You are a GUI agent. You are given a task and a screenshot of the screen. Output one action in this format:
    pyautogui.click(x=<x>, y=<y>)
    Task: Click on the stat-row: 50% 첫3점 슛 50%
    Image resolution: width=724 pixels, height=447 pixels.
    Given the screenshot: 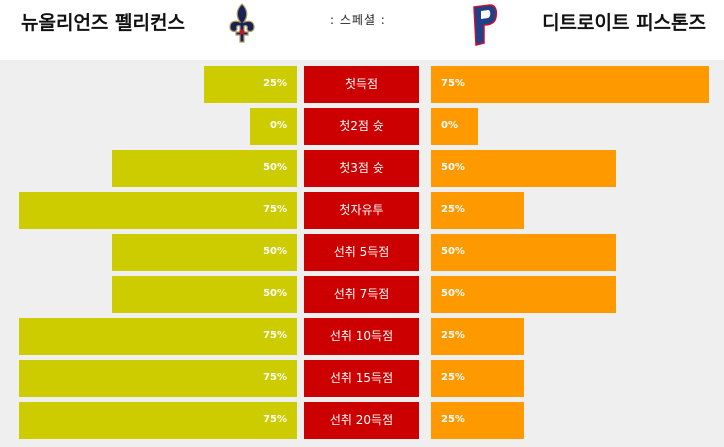 What is the action you would take?
    pyautogui.click(x=362, y=168)
    